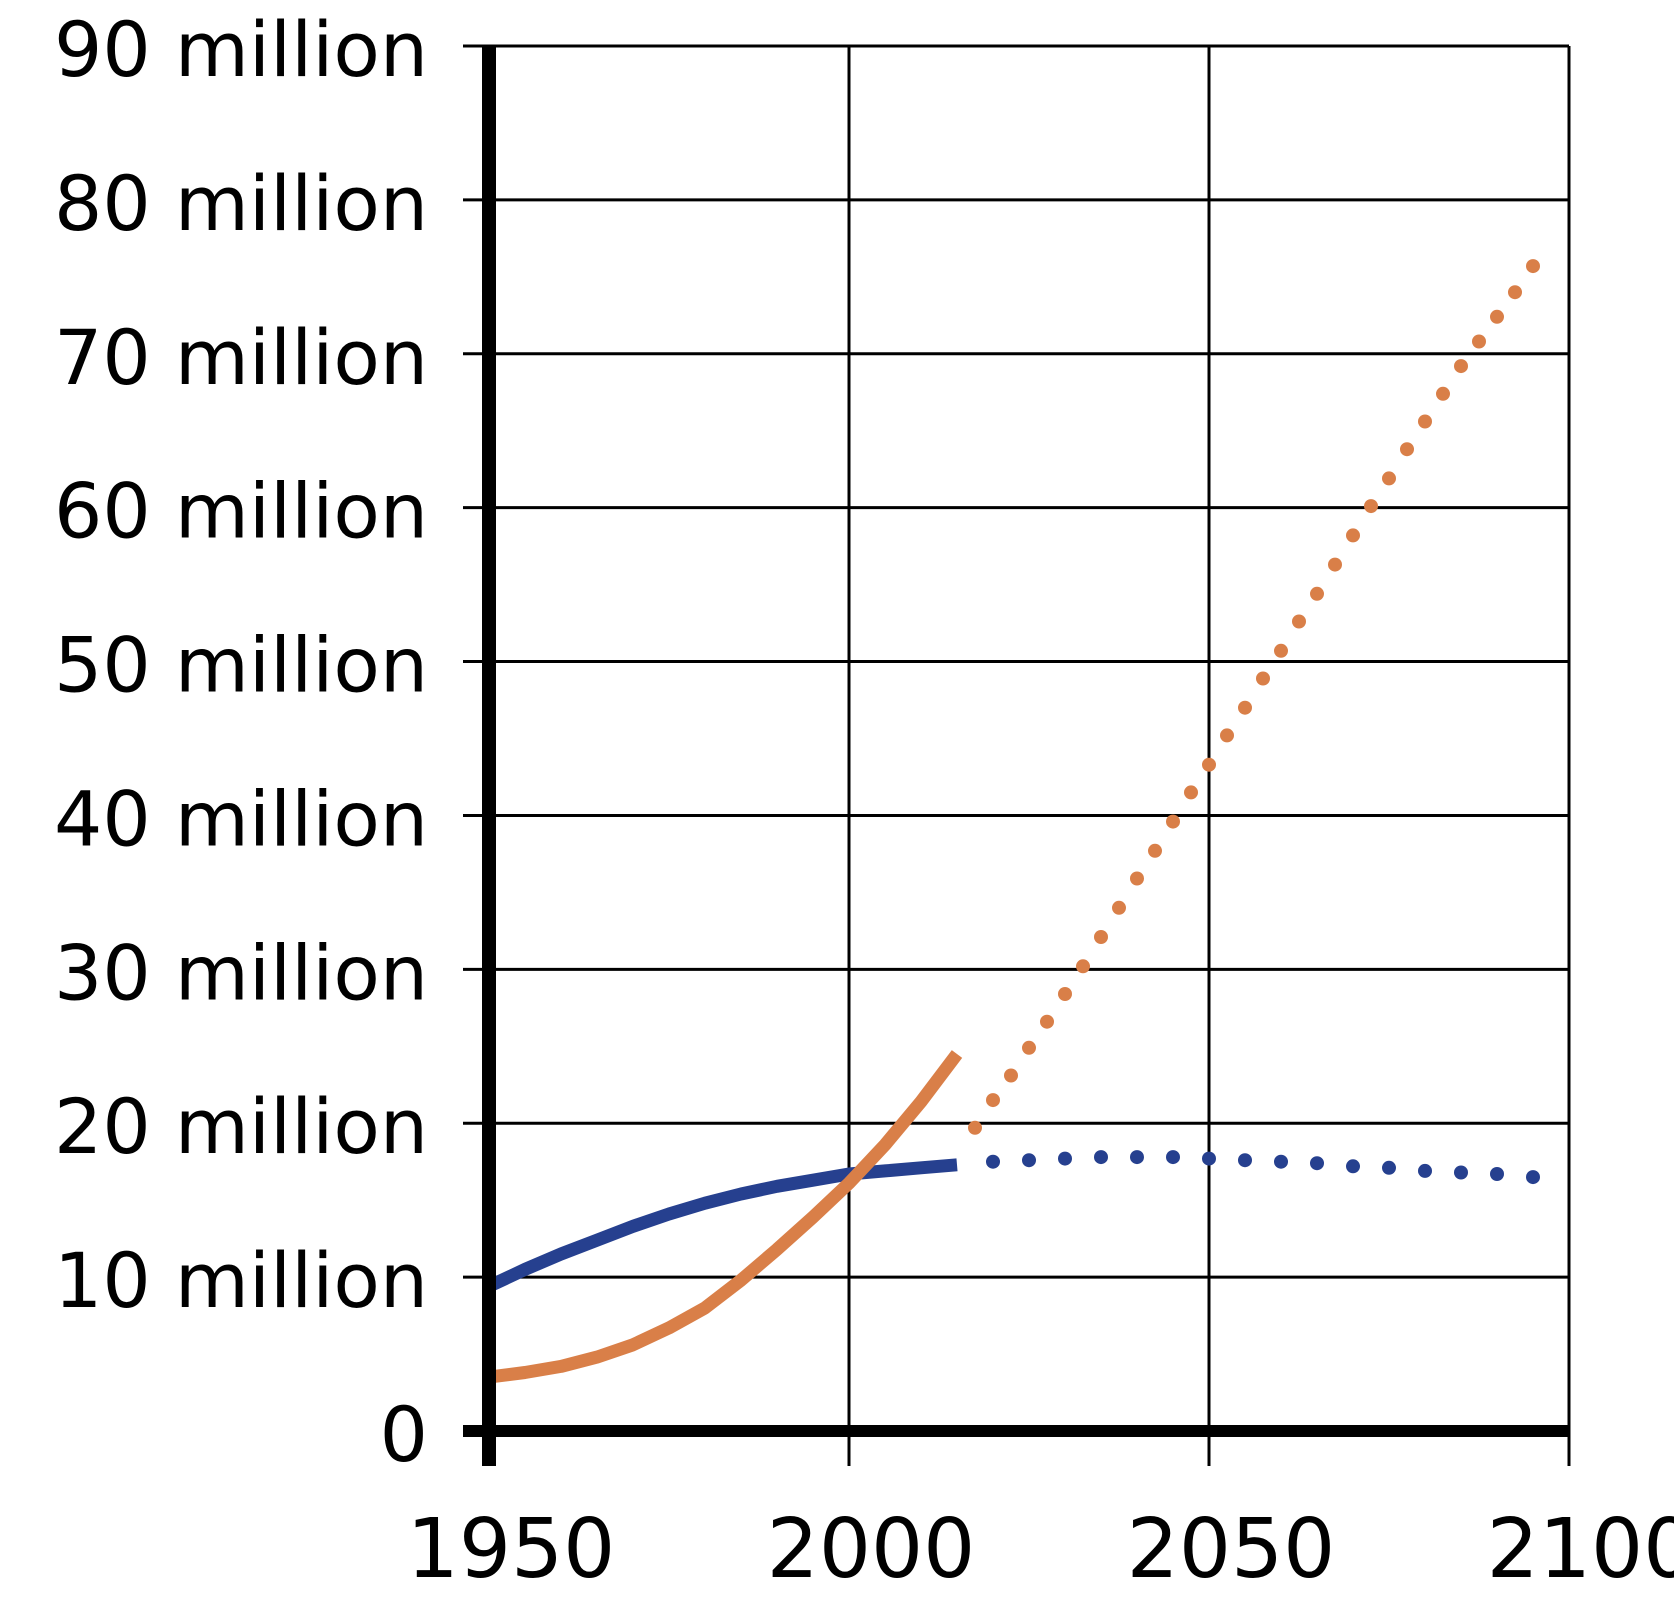  I want to click on y-tick-label: 50 million, so click(241, 665).